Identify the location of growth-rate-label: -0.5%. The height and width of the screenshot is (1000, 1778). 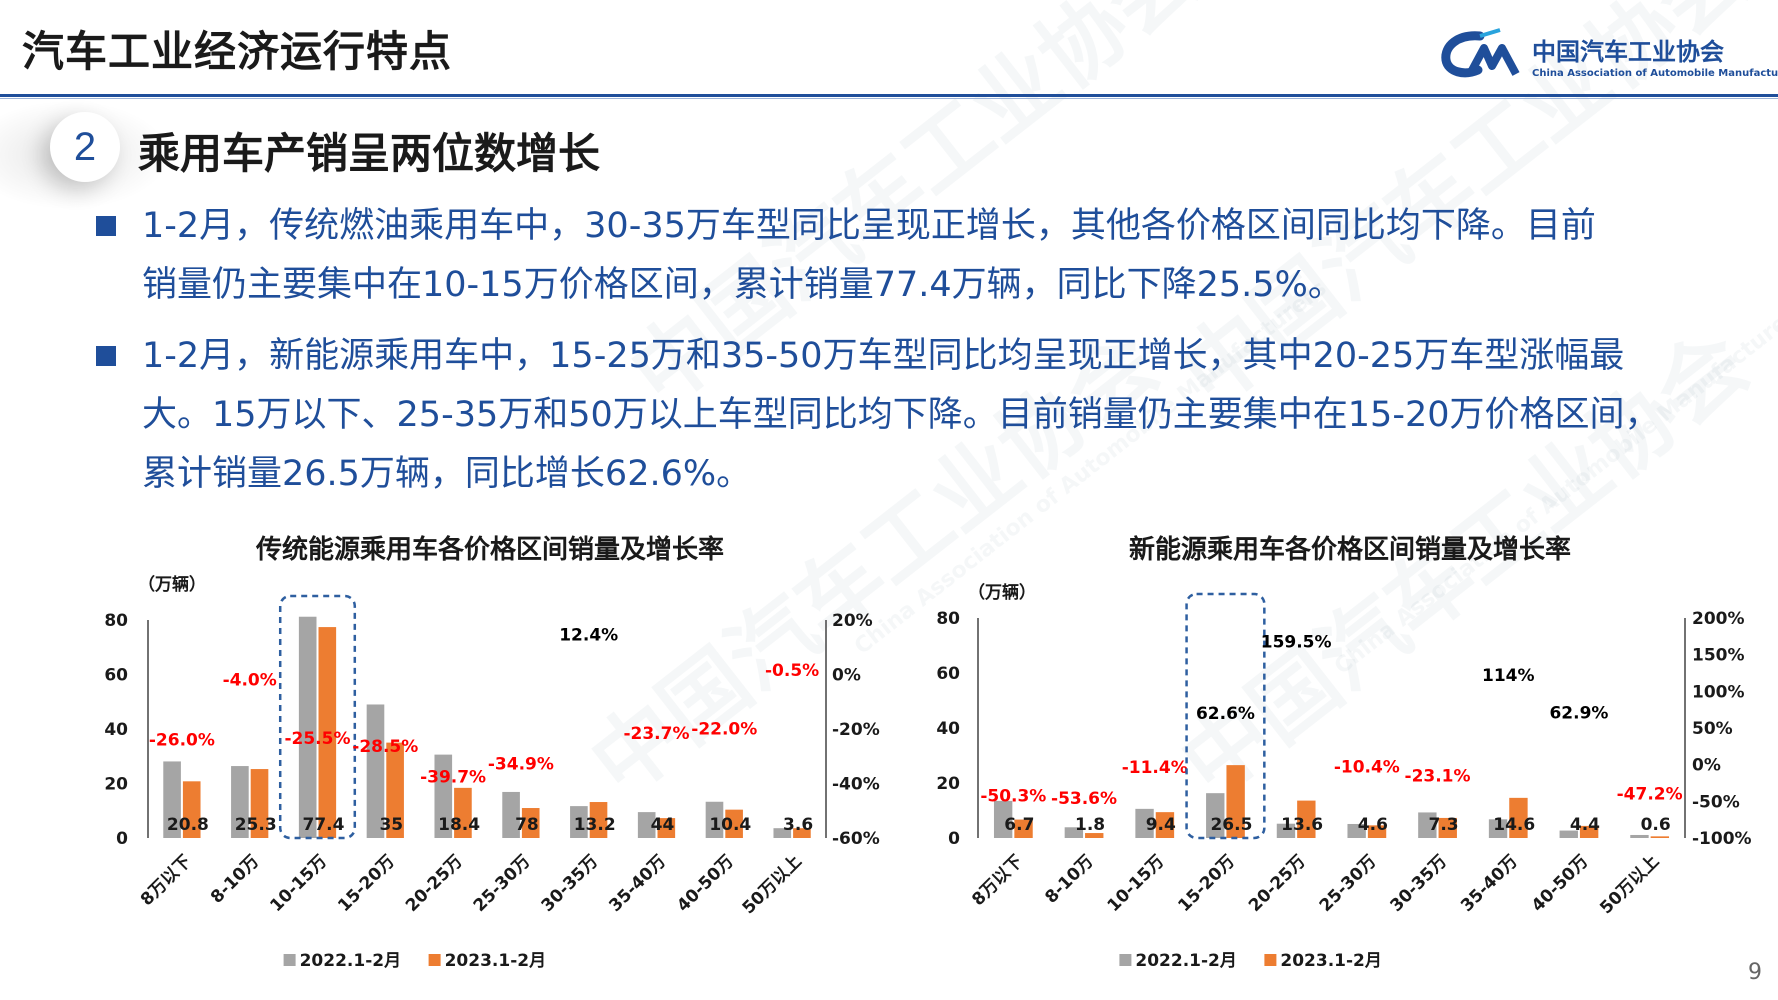
(792, 671).